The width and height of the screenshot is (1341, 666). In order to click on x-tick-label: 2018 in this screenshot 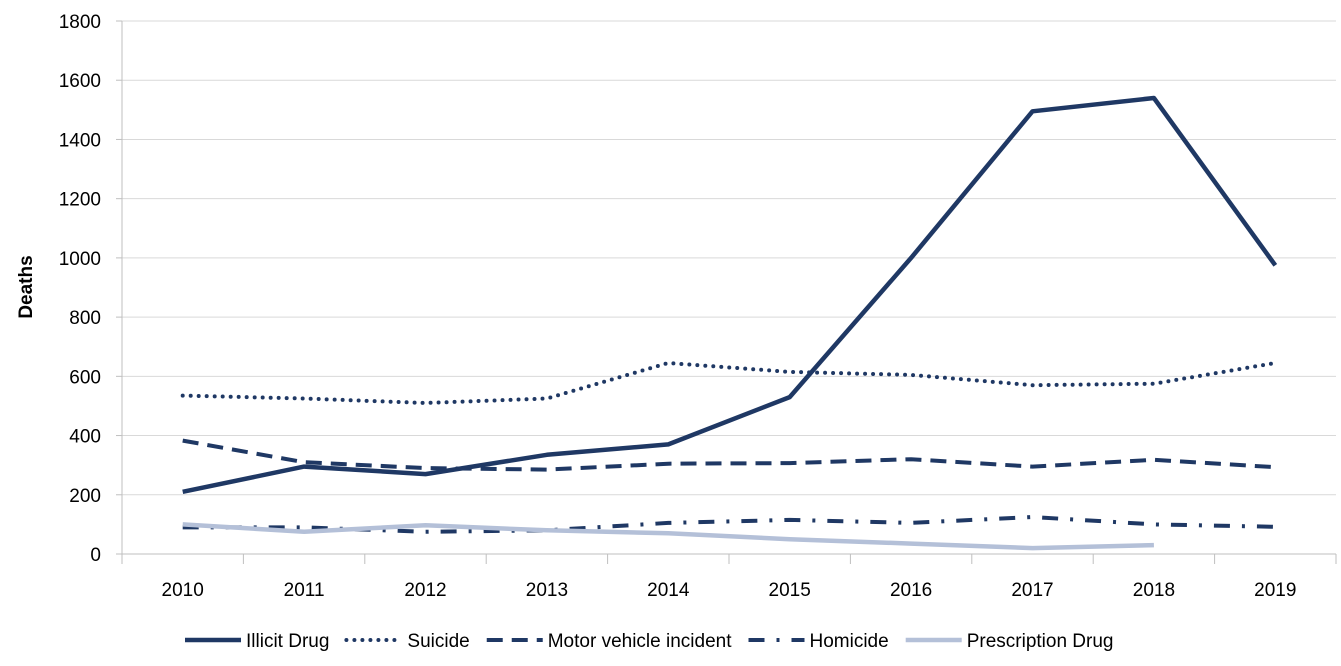, I will do `click(1154, 590)`.